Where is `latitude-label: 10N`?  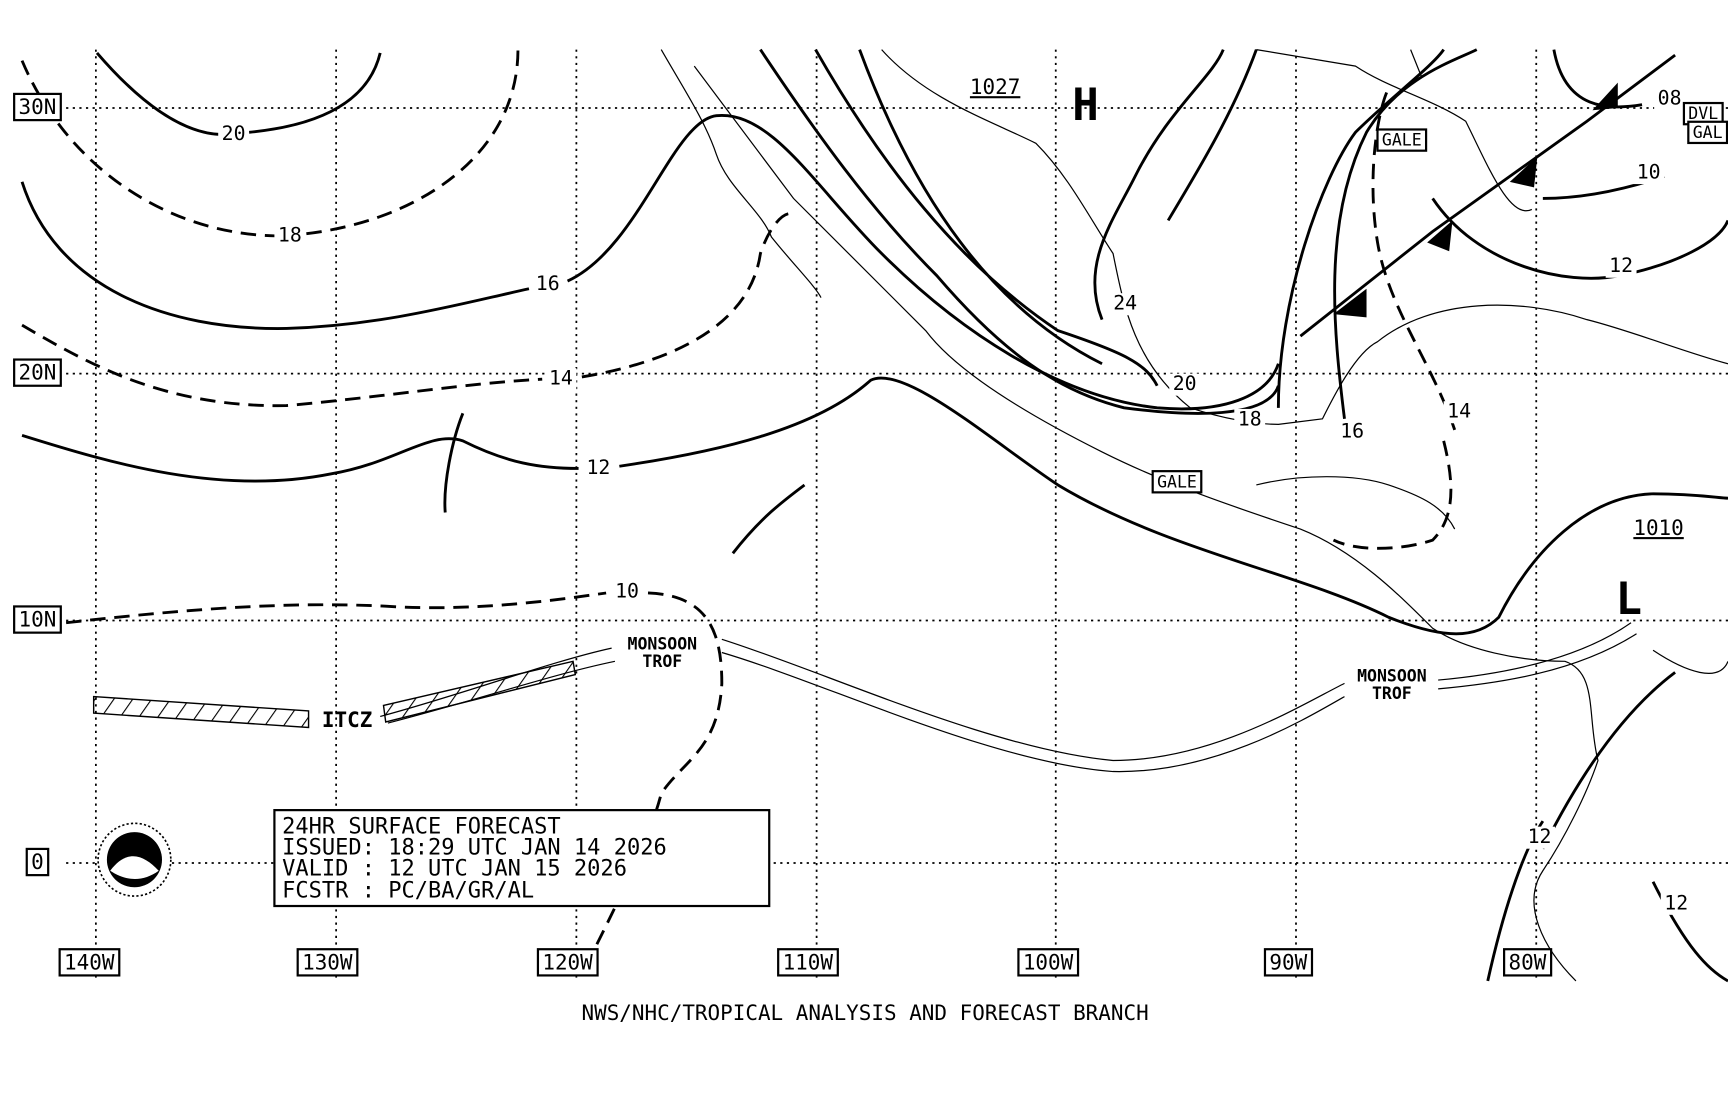 latitude-label: 10N is located at coordinates (38, 620).